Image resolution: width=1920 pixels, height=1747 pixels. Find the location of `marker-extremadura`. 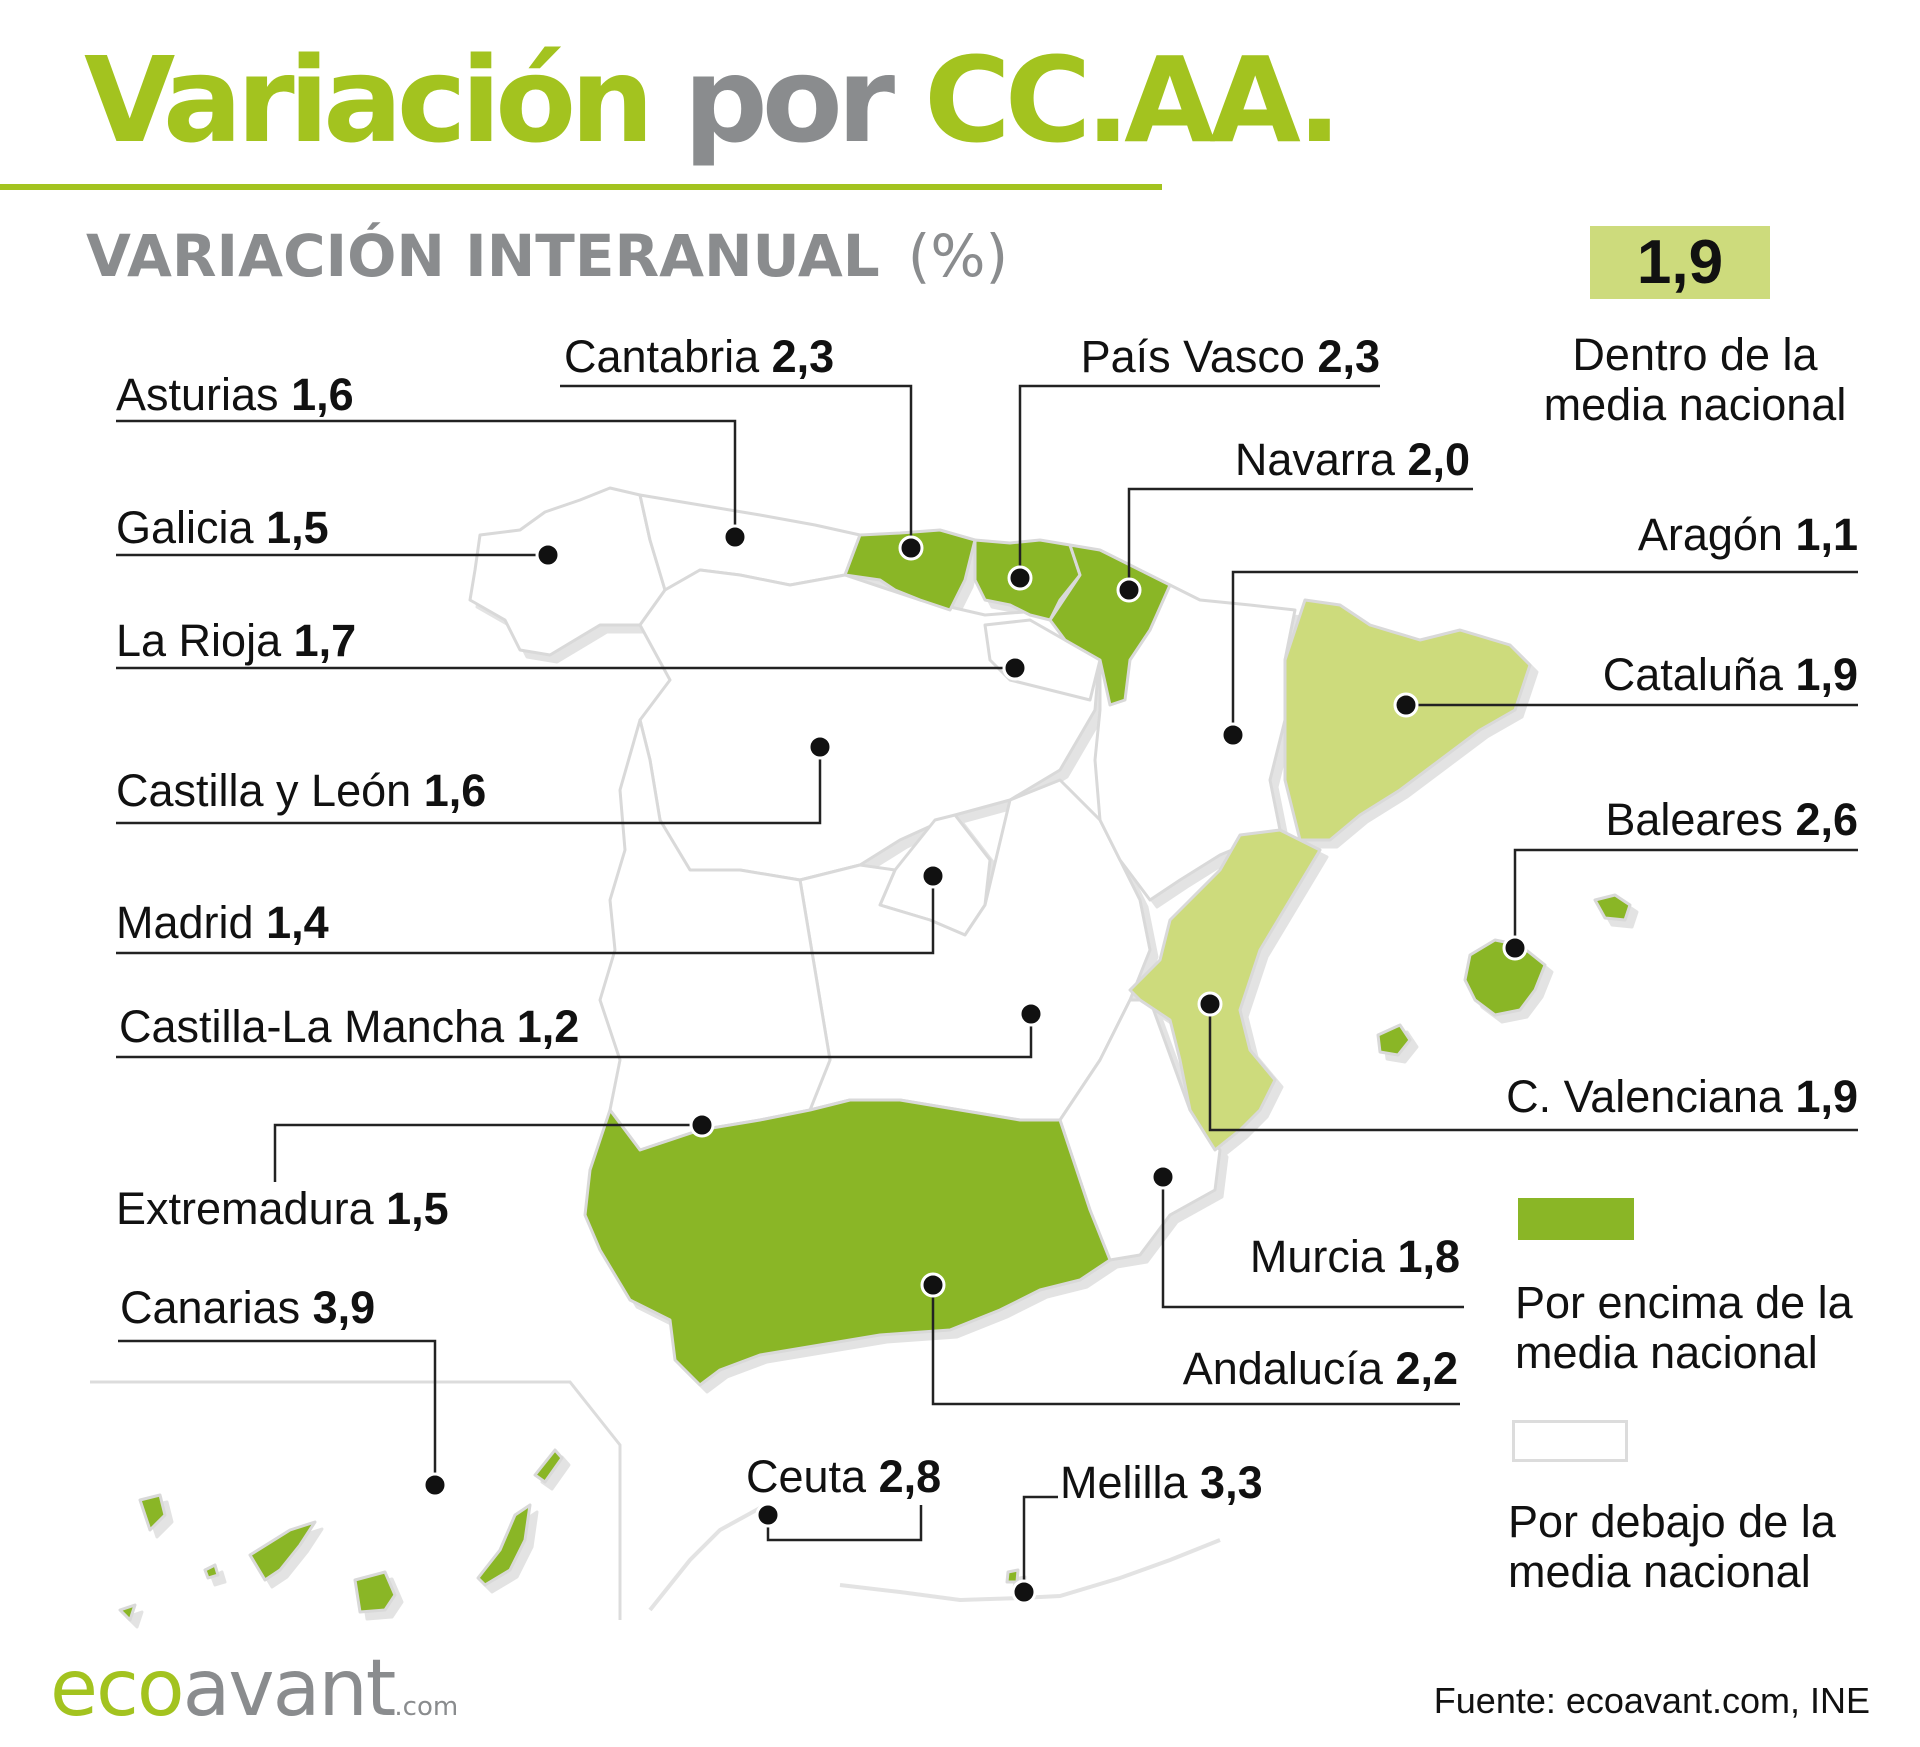

marker-extremadura is located at coordinates (702, 1125).